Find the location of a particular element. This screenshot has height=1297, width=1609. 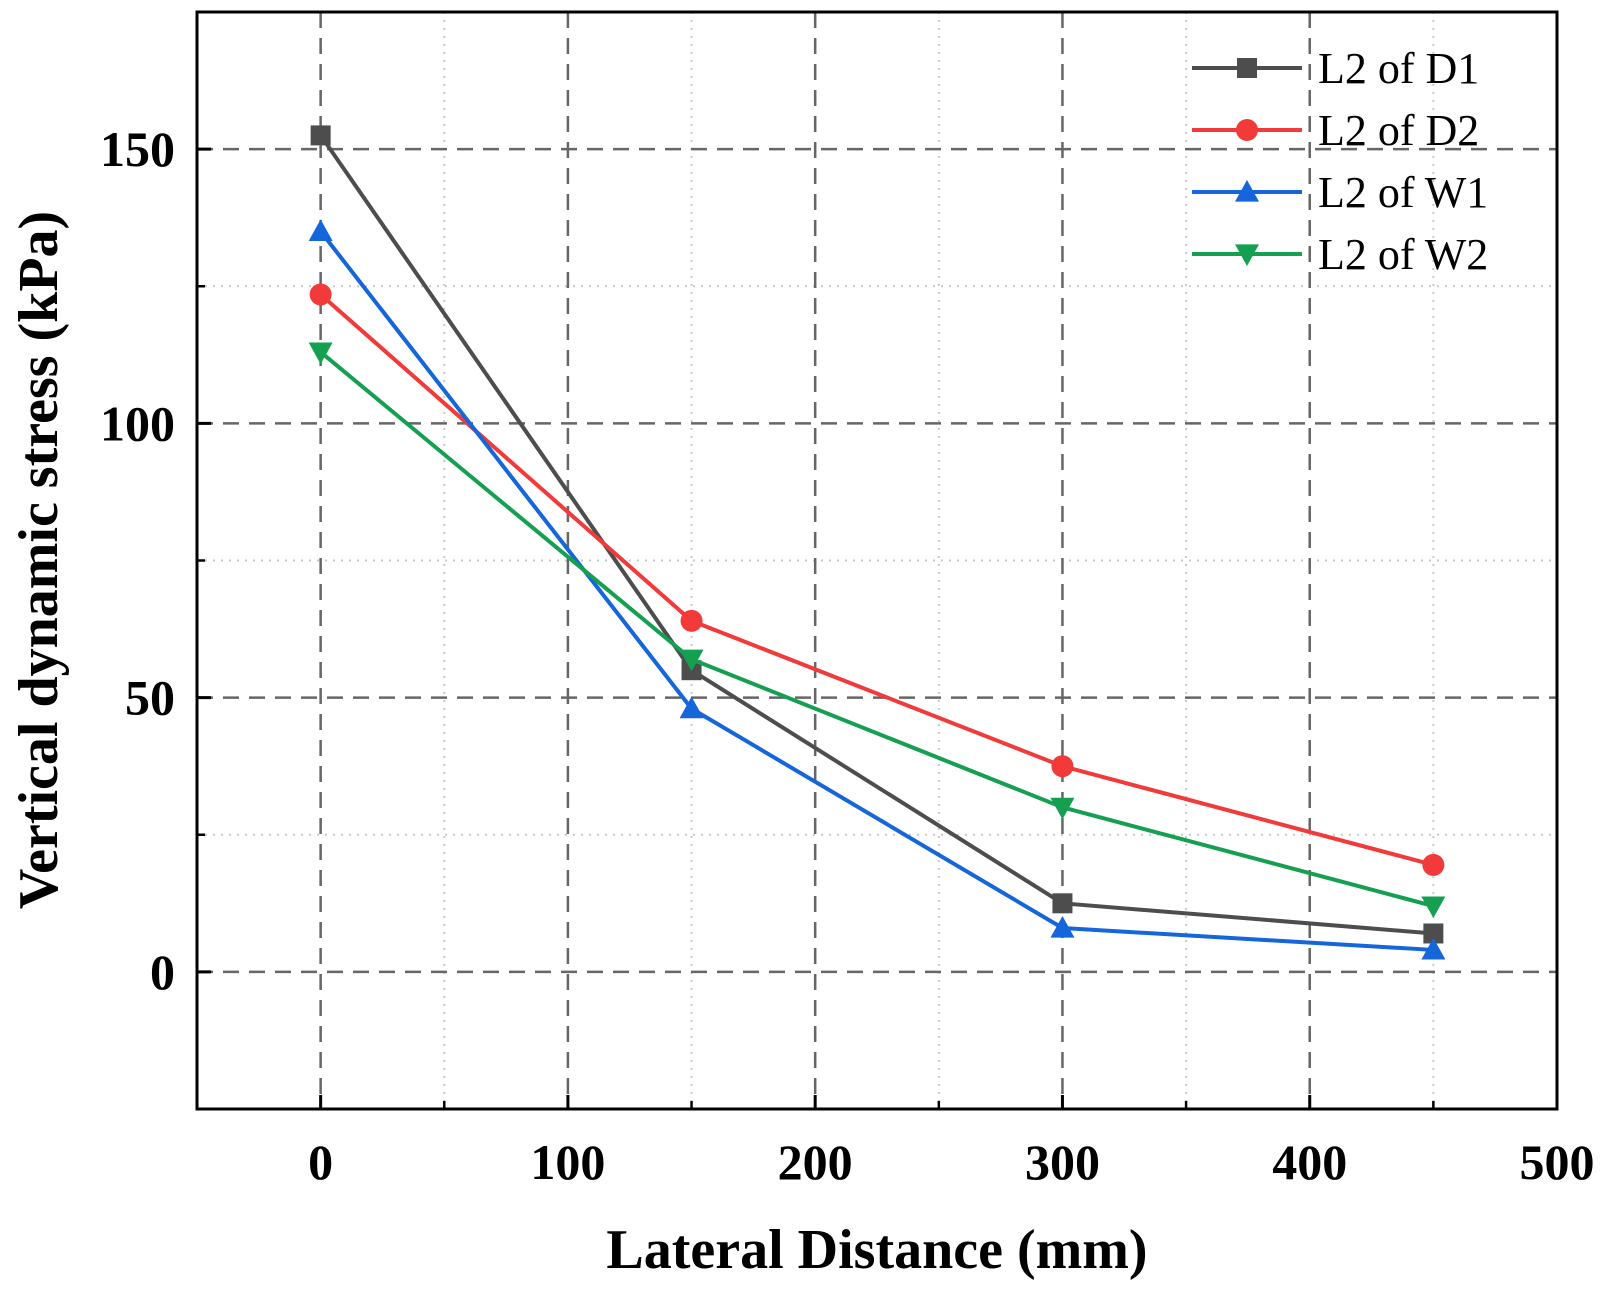

y-tick-label: 150 is located at coordinates (137, 149).